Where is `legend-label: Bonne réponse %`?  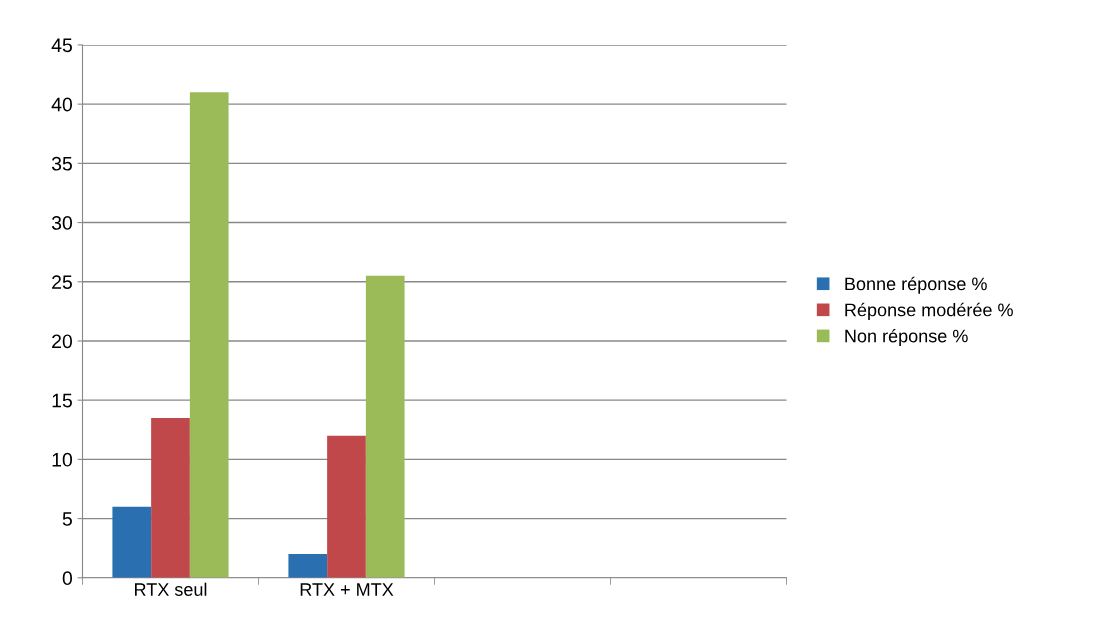 legend-label: Bonne réponse % is located at coordinates (916, 285).